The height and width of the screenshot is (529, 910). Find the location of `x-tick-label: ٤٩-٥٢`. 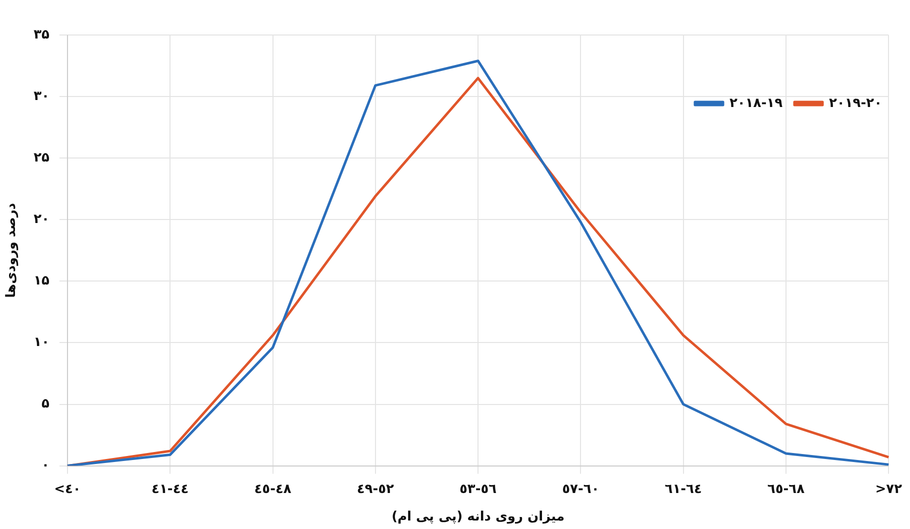

x-tick-label: ٤٩-٥٢ is located at coordinates (375, 489).